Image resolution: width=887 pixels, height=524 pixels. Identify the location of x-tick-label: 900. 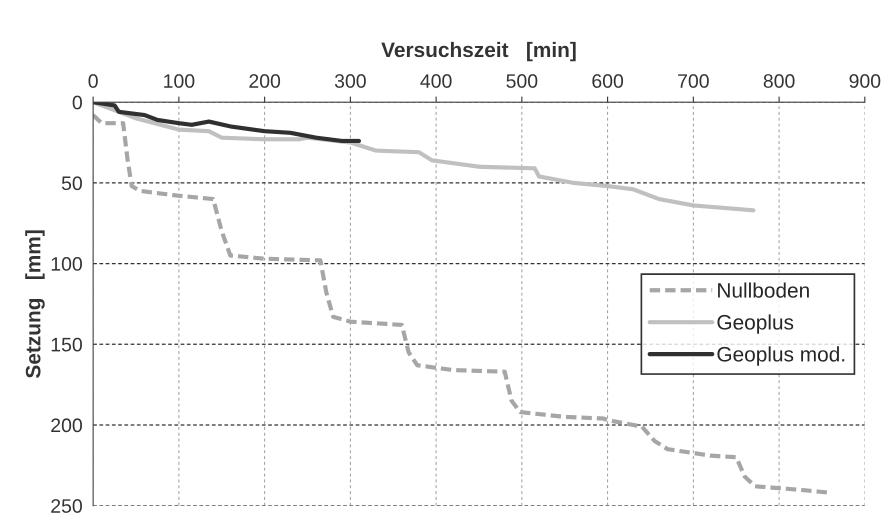
(865, 81).